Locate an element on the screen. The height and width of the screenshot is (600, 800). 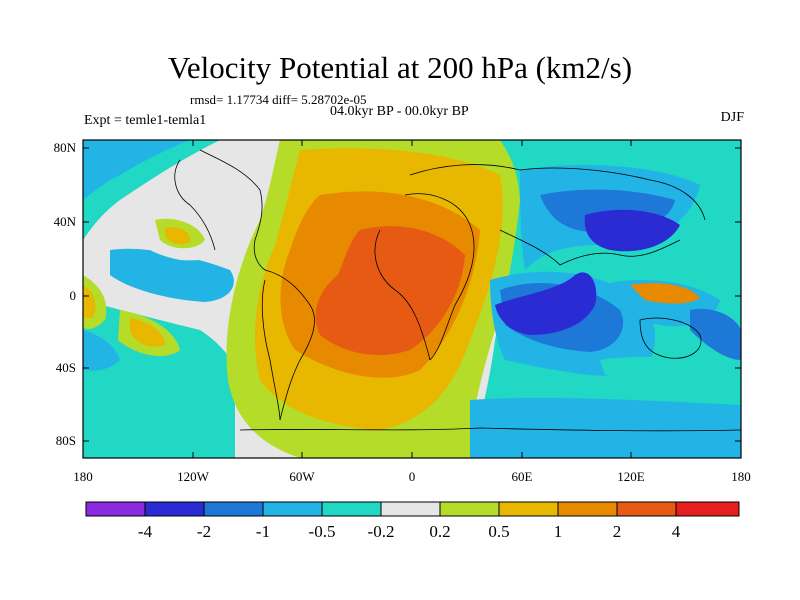
lon-label-60w: 60W is located at coordinates (302, 476).